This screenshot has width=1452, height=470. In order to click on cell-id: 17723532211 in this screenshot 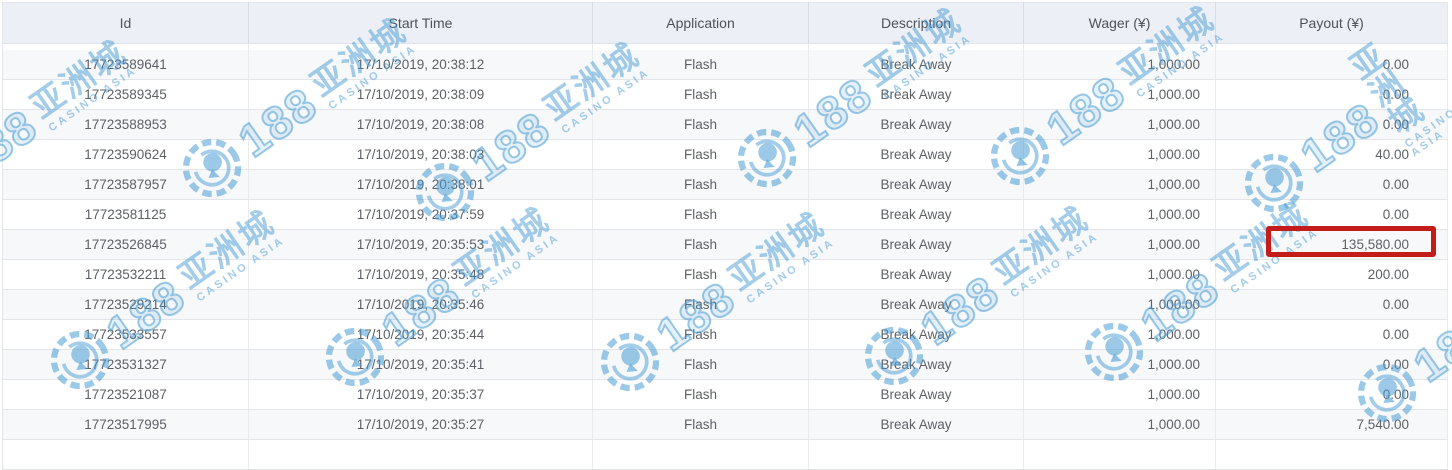, I will do `click(125, 274)`.